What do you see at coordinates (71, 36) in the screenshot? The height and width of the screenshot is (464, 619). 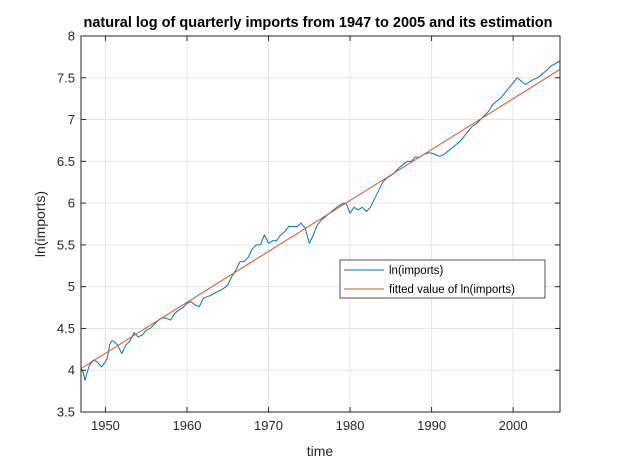 I see `y-tick-label: 8` at bounding box center [71, 36].